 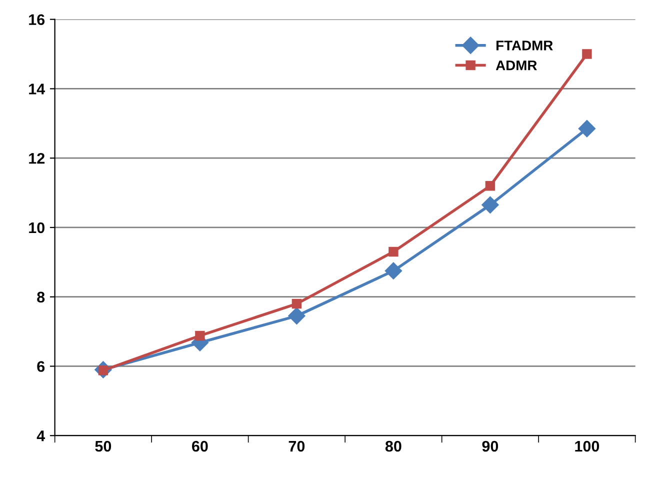 I want to click on x-tick-label: 70, so click(x=296, y=446).